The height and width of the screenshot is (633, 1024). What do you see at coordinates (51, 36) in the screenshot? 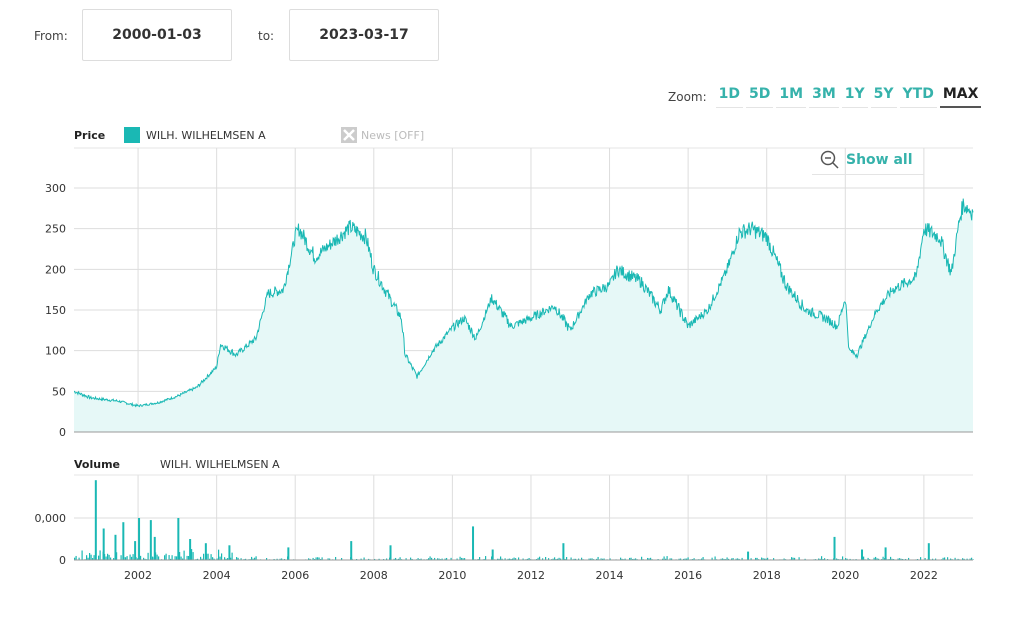
I see `from-label: From:` at bounding box center [51, 36].